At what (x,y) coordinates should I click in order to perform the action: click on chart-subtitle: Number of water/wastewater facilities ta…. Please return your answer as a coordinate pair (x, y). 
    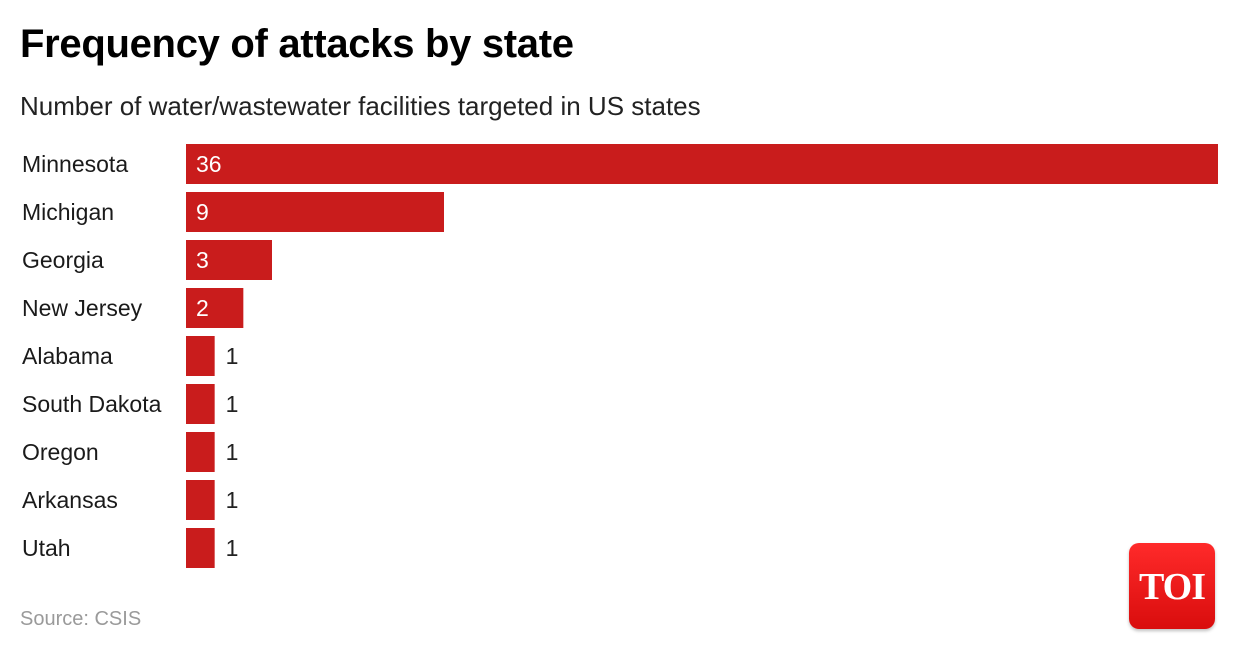
    Looking at the image, I should click on (360, 106).